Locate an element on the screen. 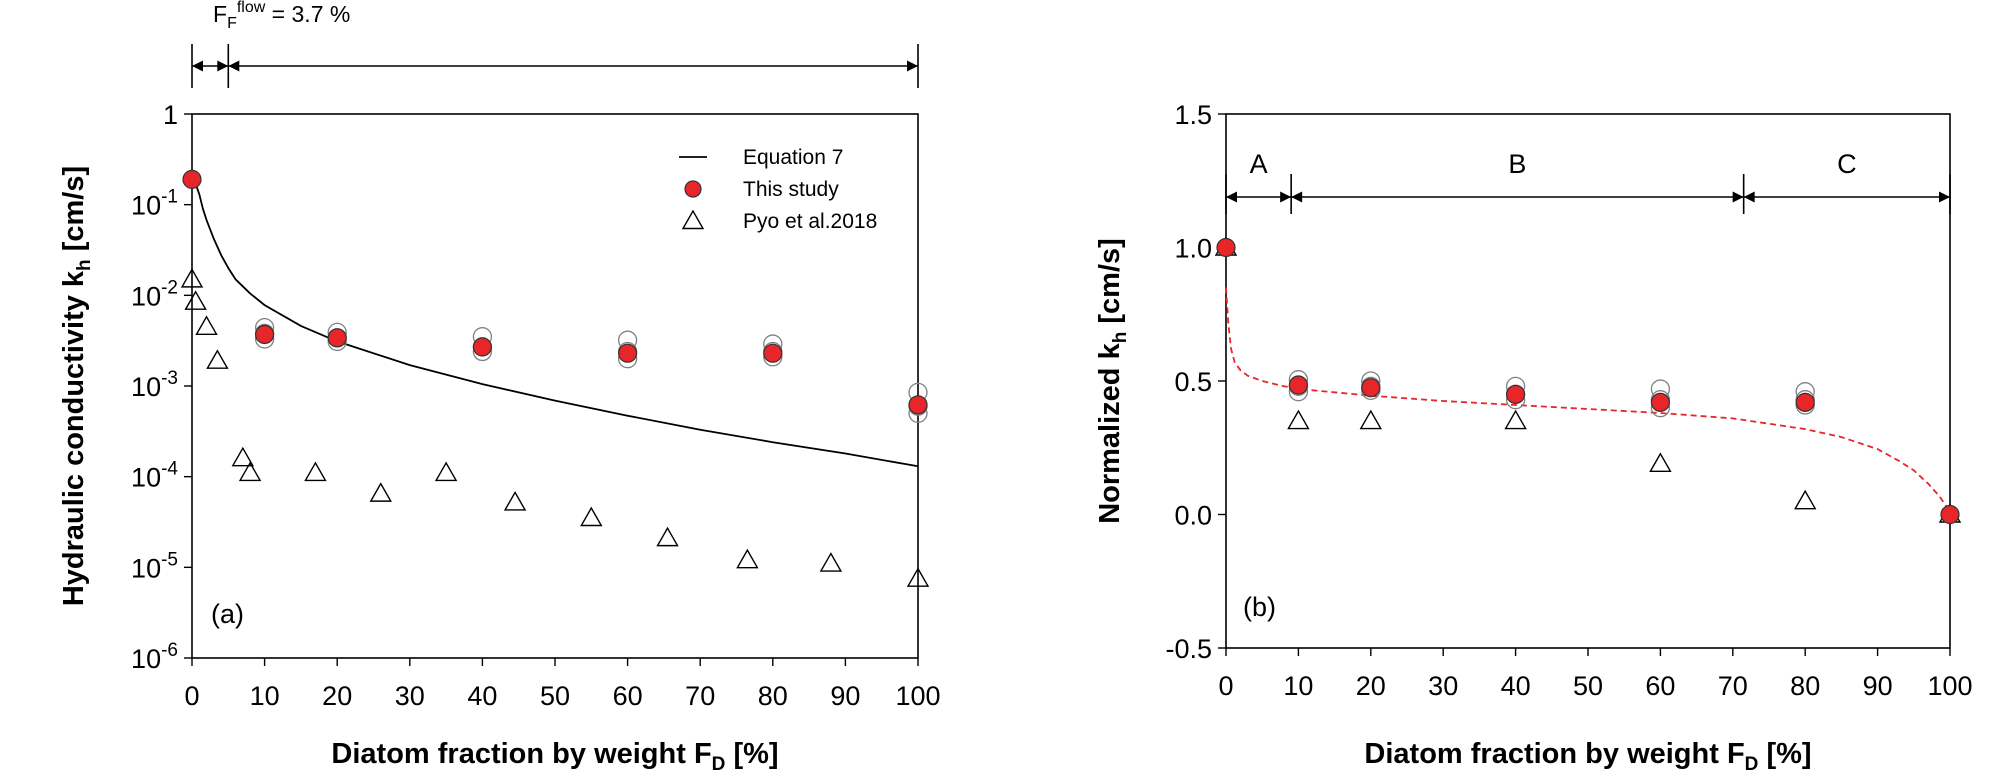  legend-circle-swatch is located at coordinates (693, 189).